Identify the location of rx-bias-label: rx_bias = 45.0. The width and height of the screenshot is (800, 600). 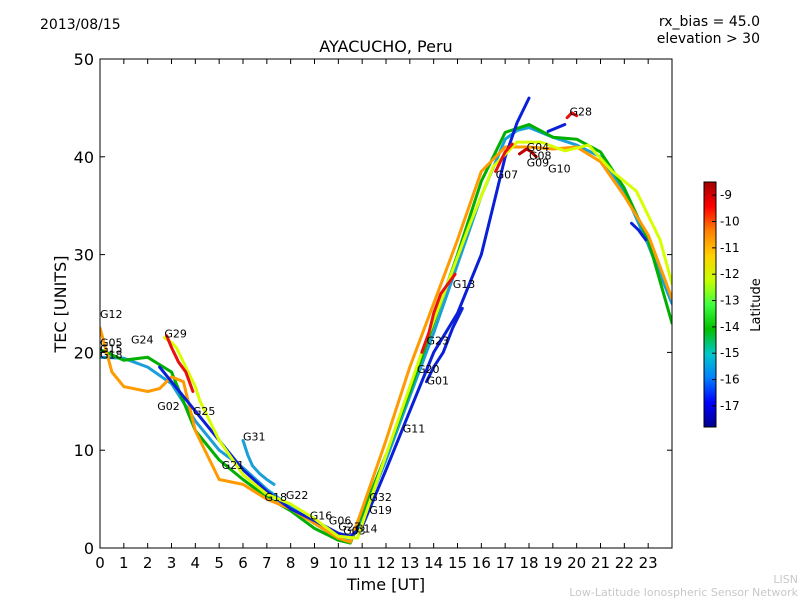
(709, 22).